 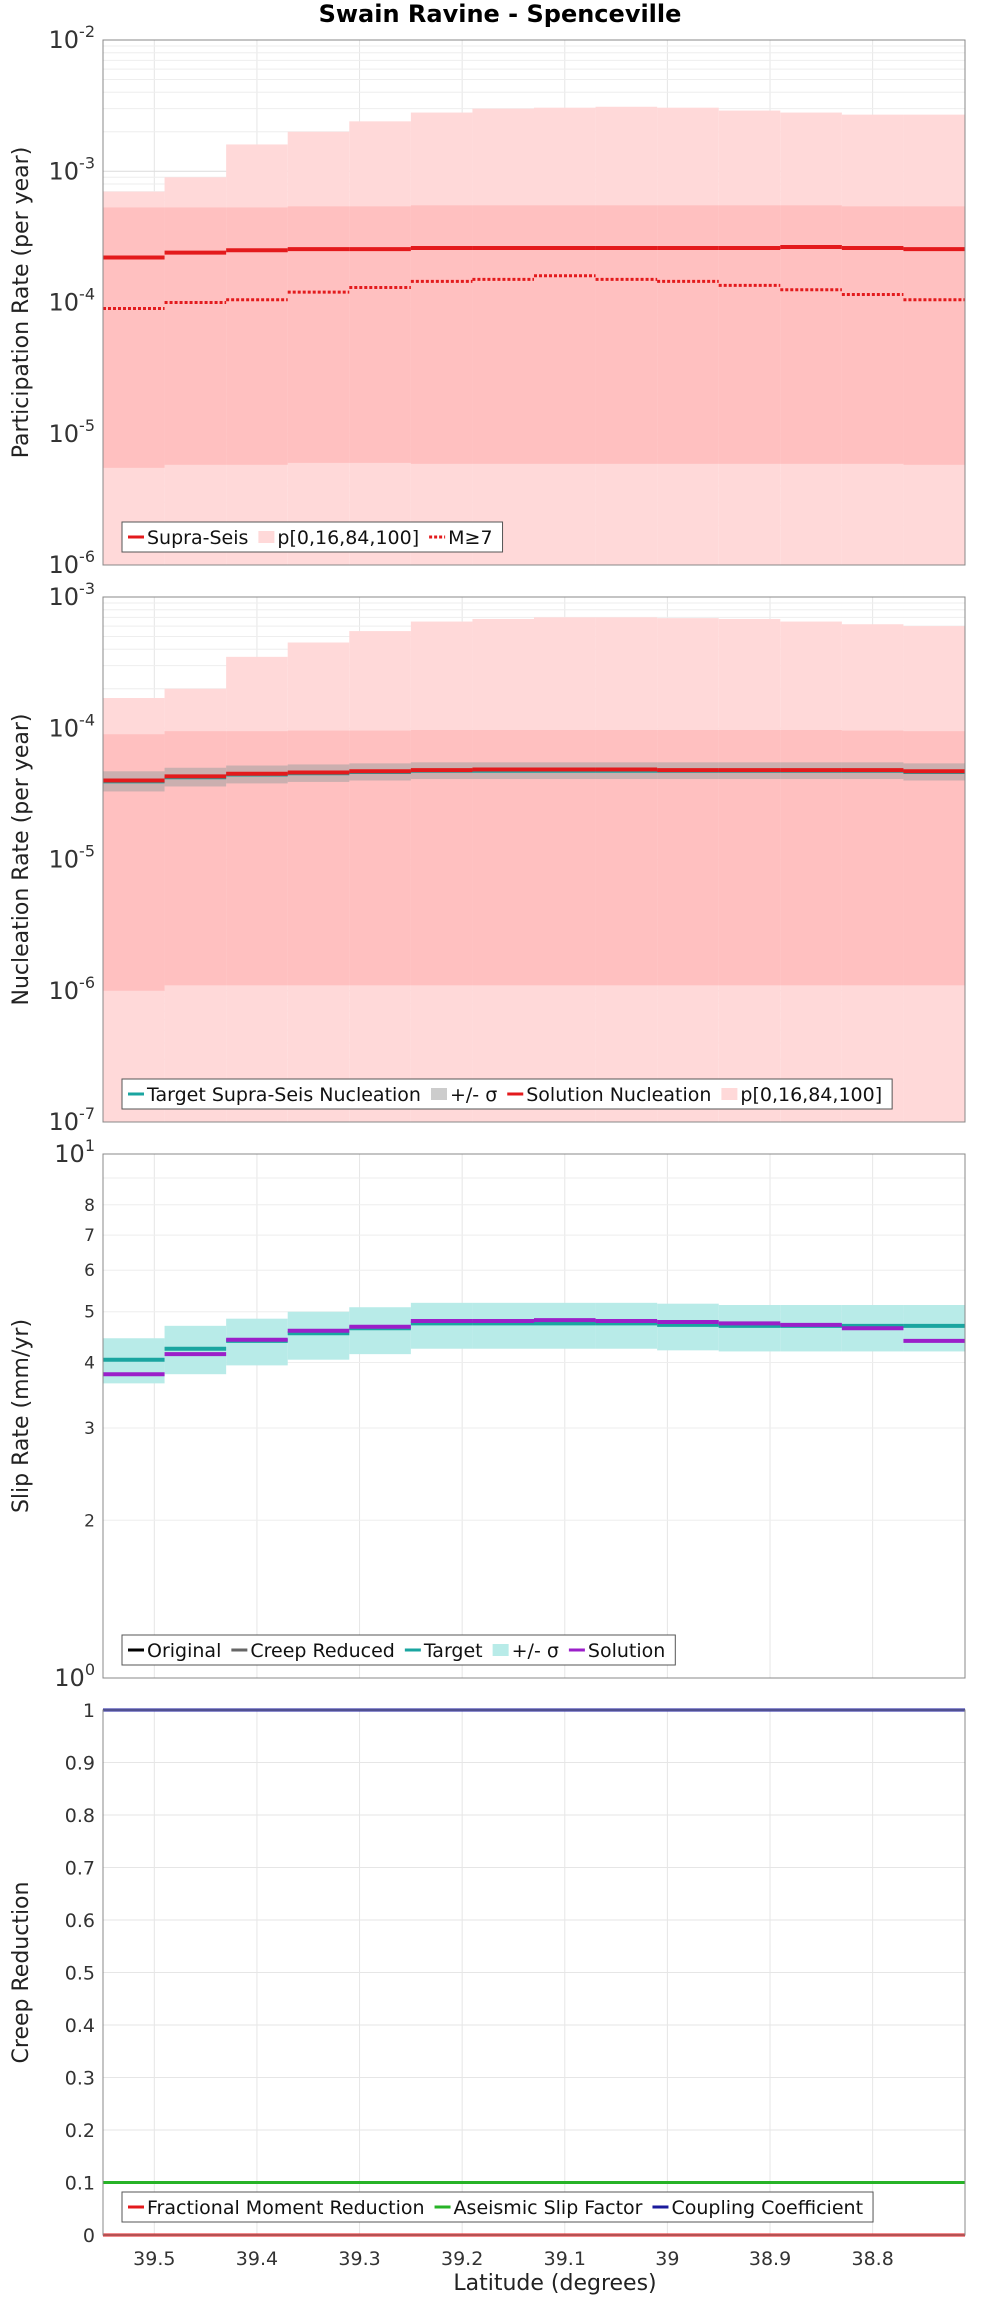 I want to click on legend-label: M≥7, so click(x=470, y=538).